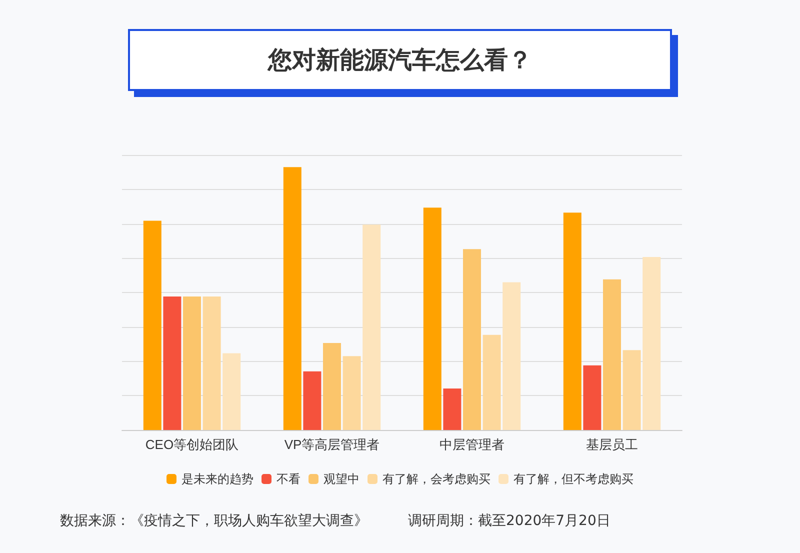 Image resolution: width=800 pixels, height=553 pixels. What do you see at coordinates (214, 521) in the screenshot?
I see `source-note: 数据来源：《疫情之下，职场人购车欲望大调查》` at bounding box center [214, 521].